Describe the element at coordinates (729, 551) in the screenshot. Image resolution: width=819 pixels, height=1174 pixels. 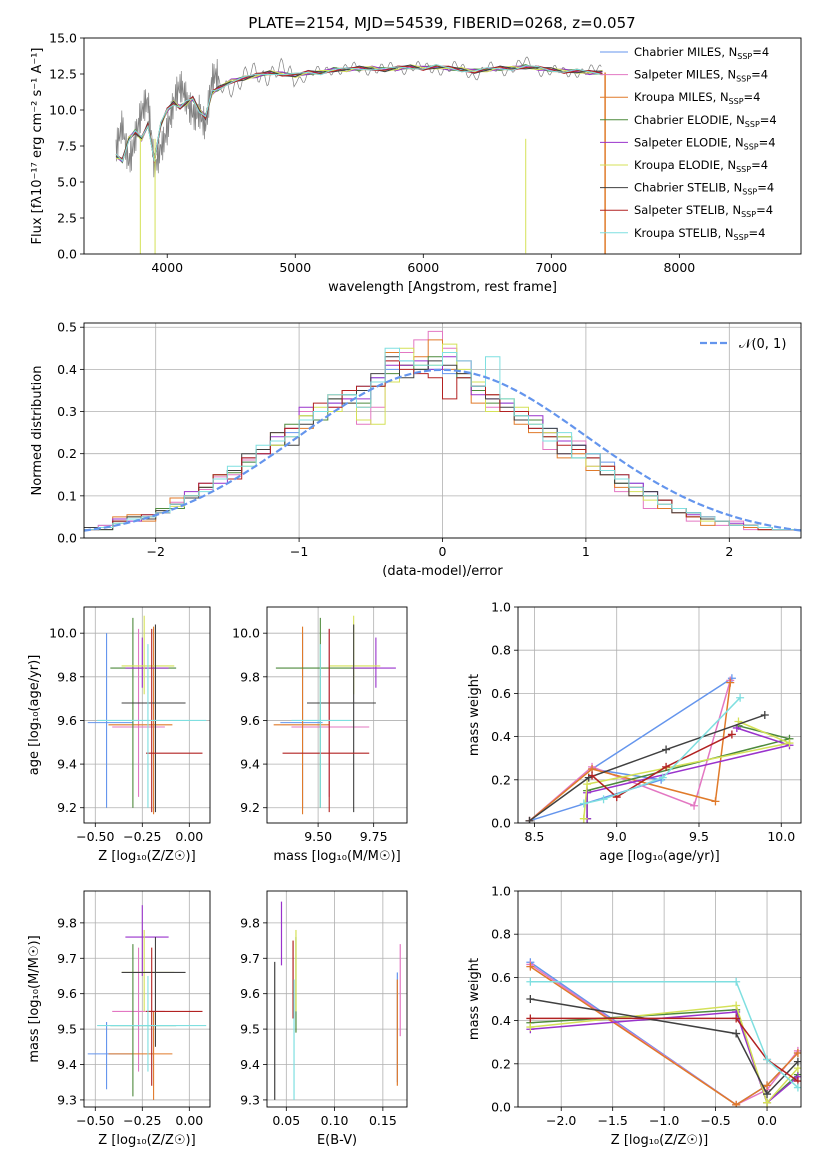
I see `residuals-xtick-label: 2` at that location.